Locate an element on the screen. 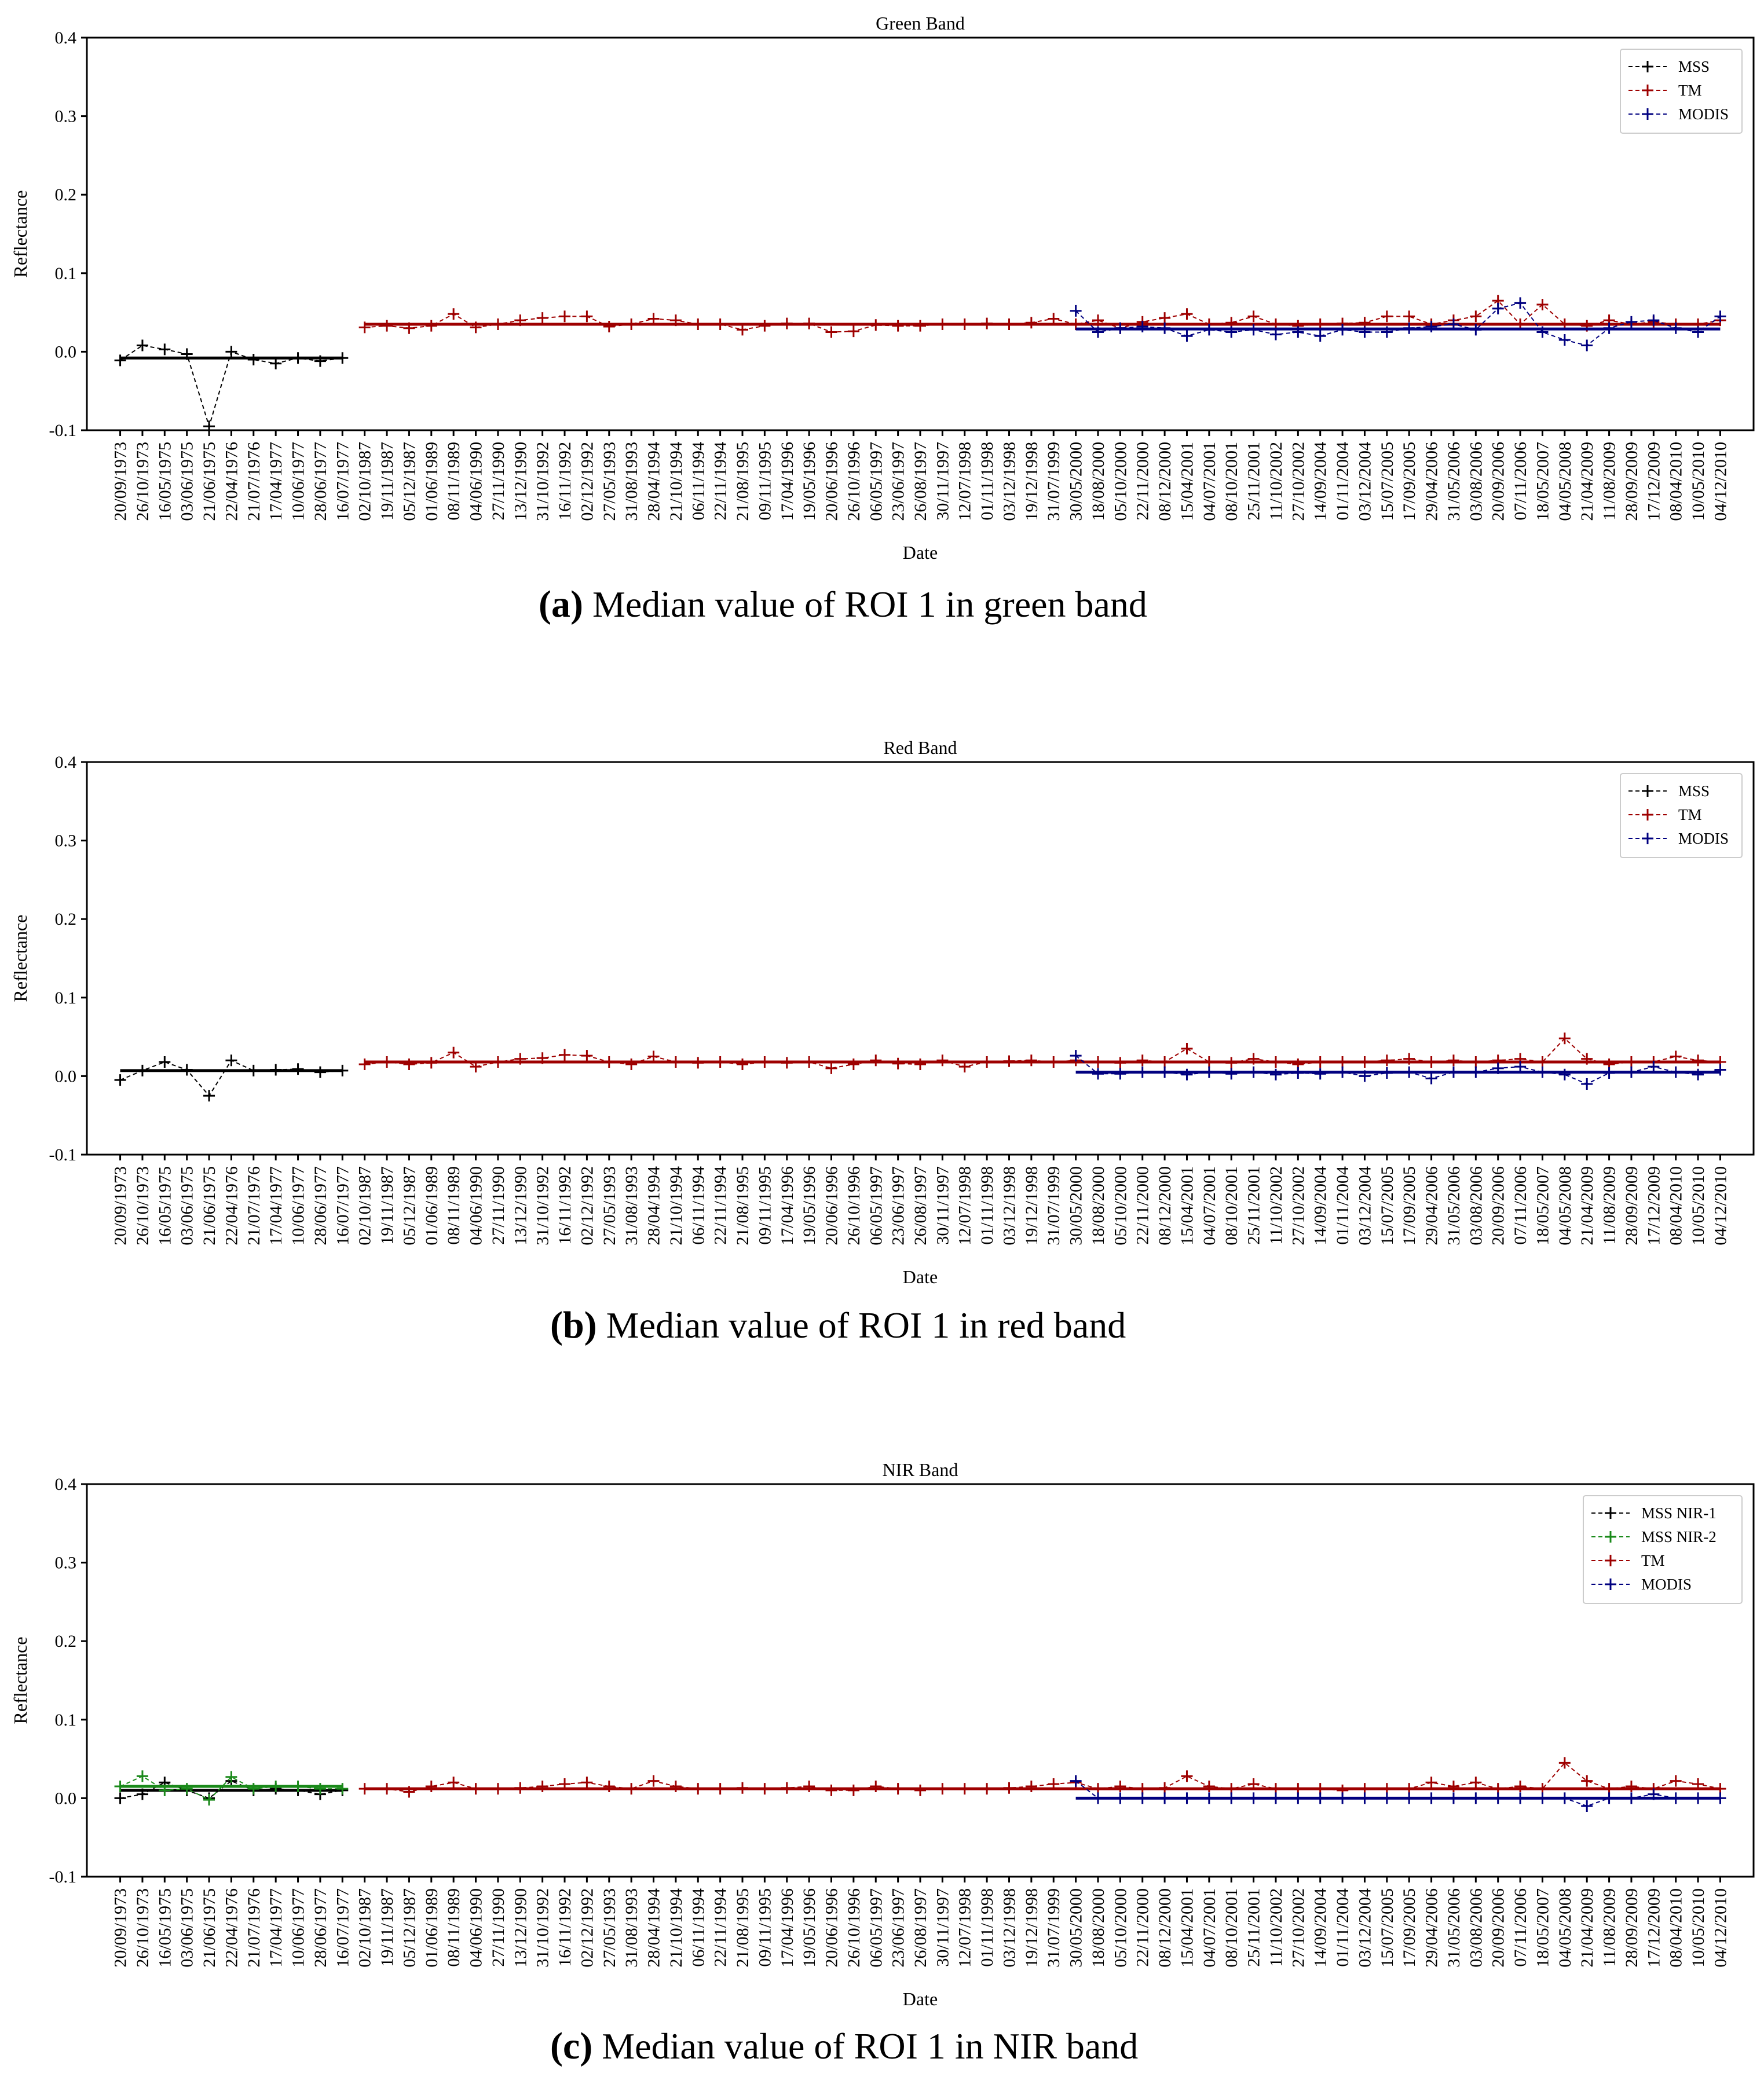 The image size is (1764, 2084). x-tick-label: 15/04/2001 is located at coordinates (1186, 1928).